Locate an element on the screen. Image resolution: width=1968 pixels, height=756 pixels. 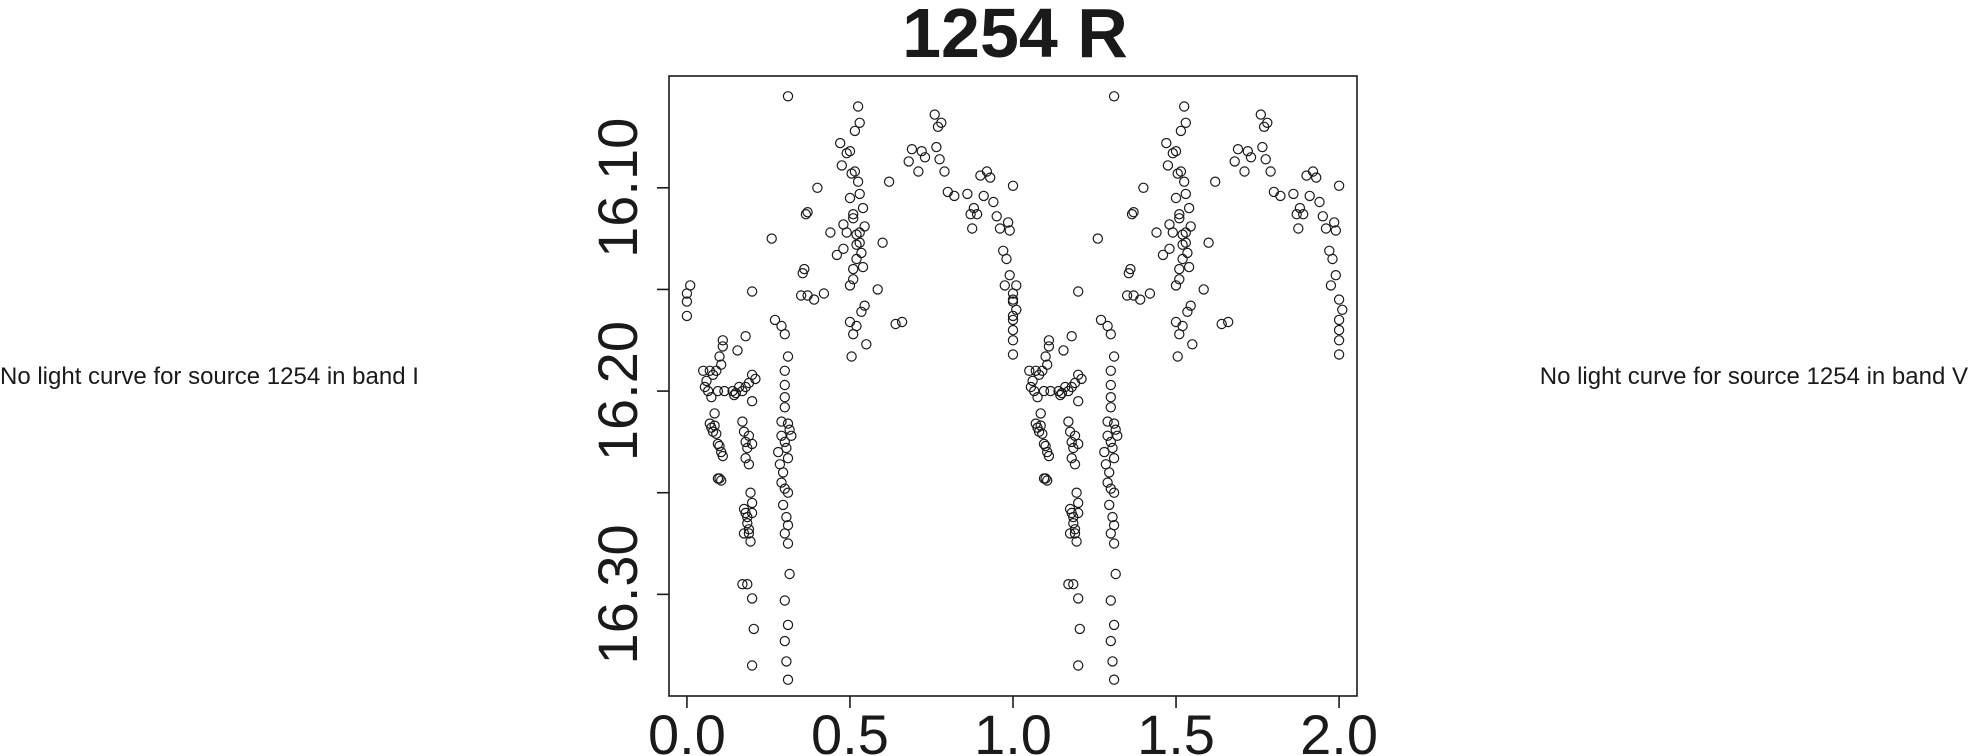
x-tick-label: 0.0 is located at coordinates (687, 729).